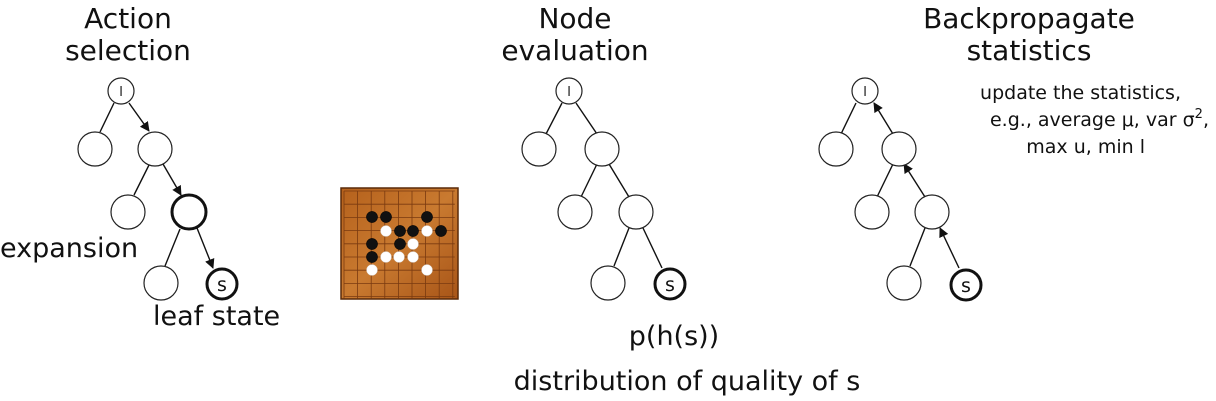 The width and height of the screenshot is (1216, 401). I want to click on go-board-image, so click(399, 243).